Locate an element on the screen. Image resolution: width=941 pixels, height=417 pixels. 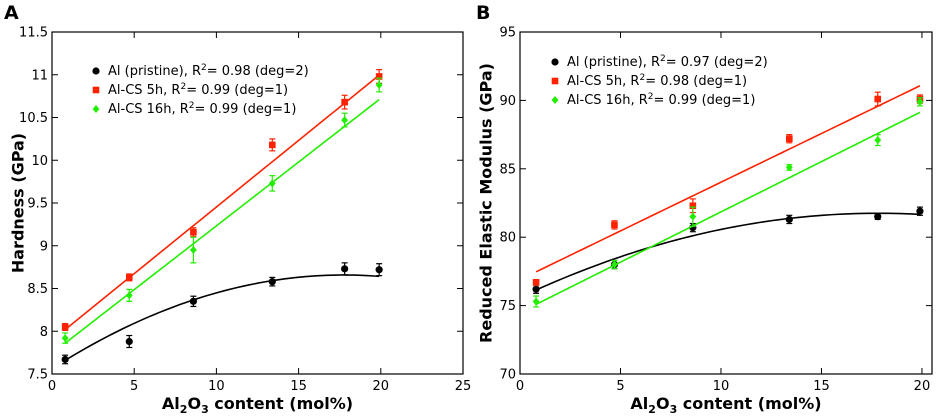
y-tick-label: 10 is located at coordinates (39, 161).